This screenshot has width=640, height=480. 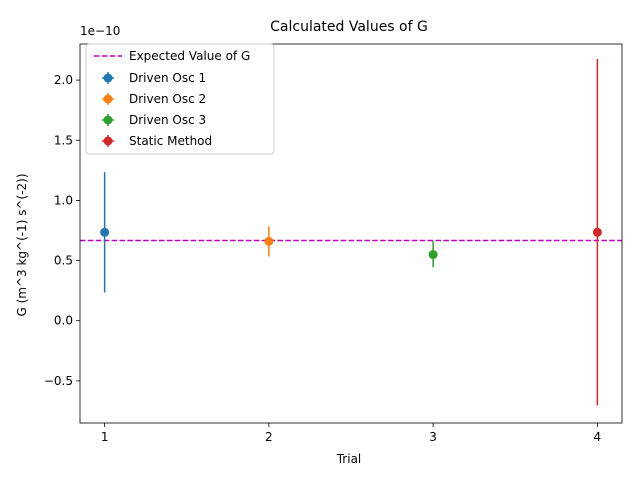 I want to click on y-tick-label: −0.5, so click(x=58, y=381).